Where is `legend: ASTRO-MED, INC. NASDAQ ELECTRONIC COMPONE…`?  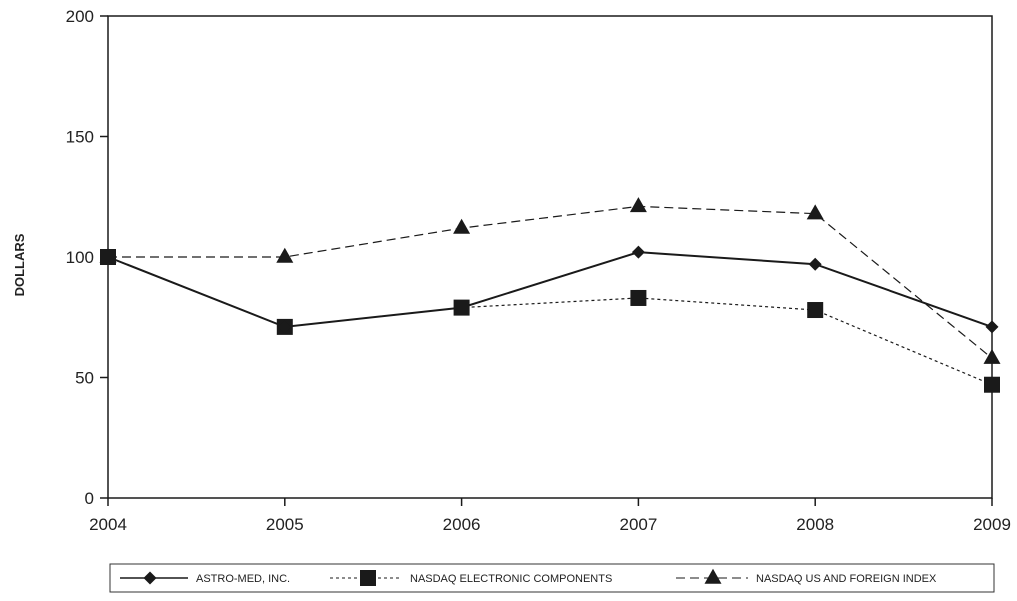 legend: ASTRO-MED, INC. NASDAQ ELECTRONIC COMPONE… is located at coordinates (552, 578).